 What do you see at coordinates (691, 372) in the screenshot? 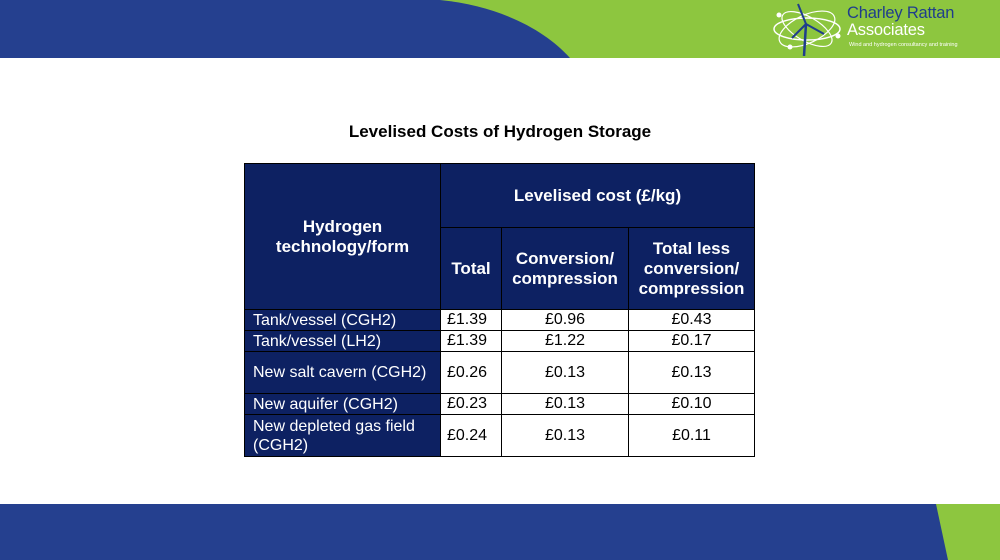
I see `cell-total-less: £0.13` at bounding box center [691, 372].